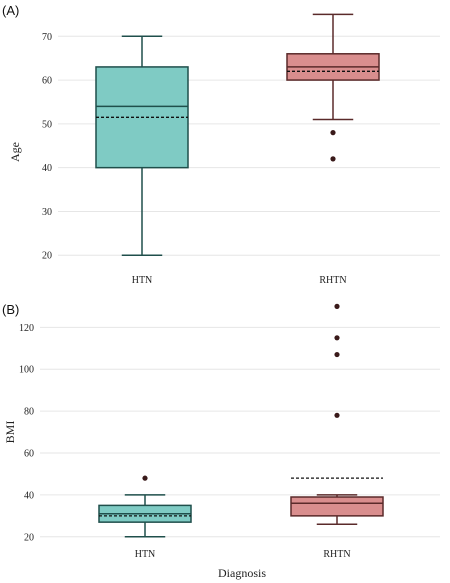 This screenshot has width=450, height=583. I want to click on x-tick-label-a-rhtn: RHTN, so click(332, 280).